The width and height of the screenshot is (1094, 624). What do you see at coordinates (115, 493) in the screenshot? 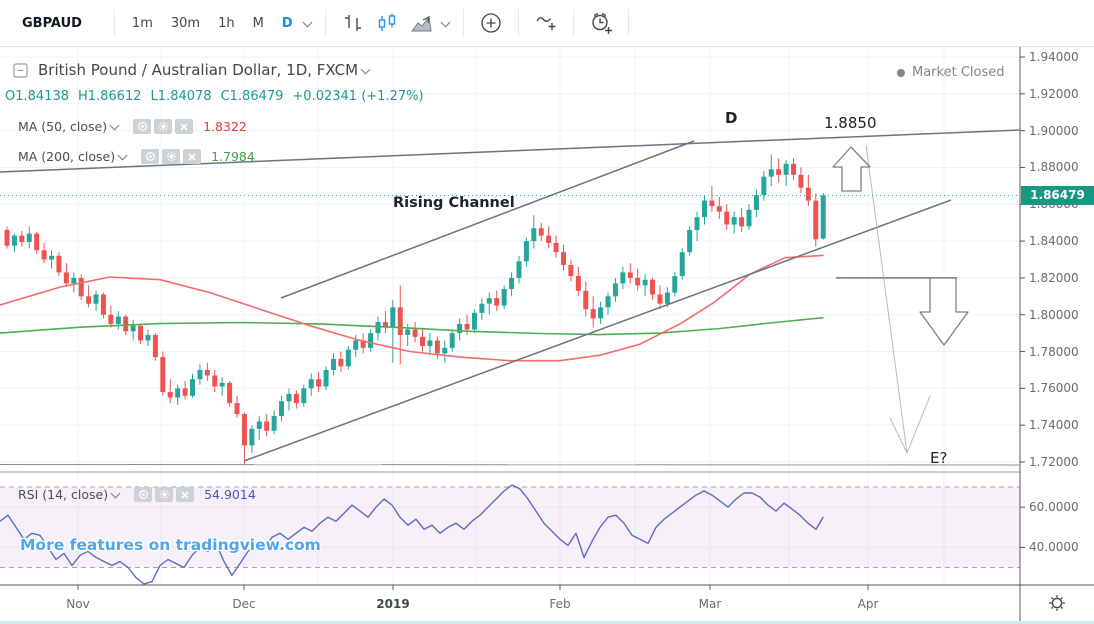
I see `rsi-chevron-down-icon` at bounding box center [115, 493].